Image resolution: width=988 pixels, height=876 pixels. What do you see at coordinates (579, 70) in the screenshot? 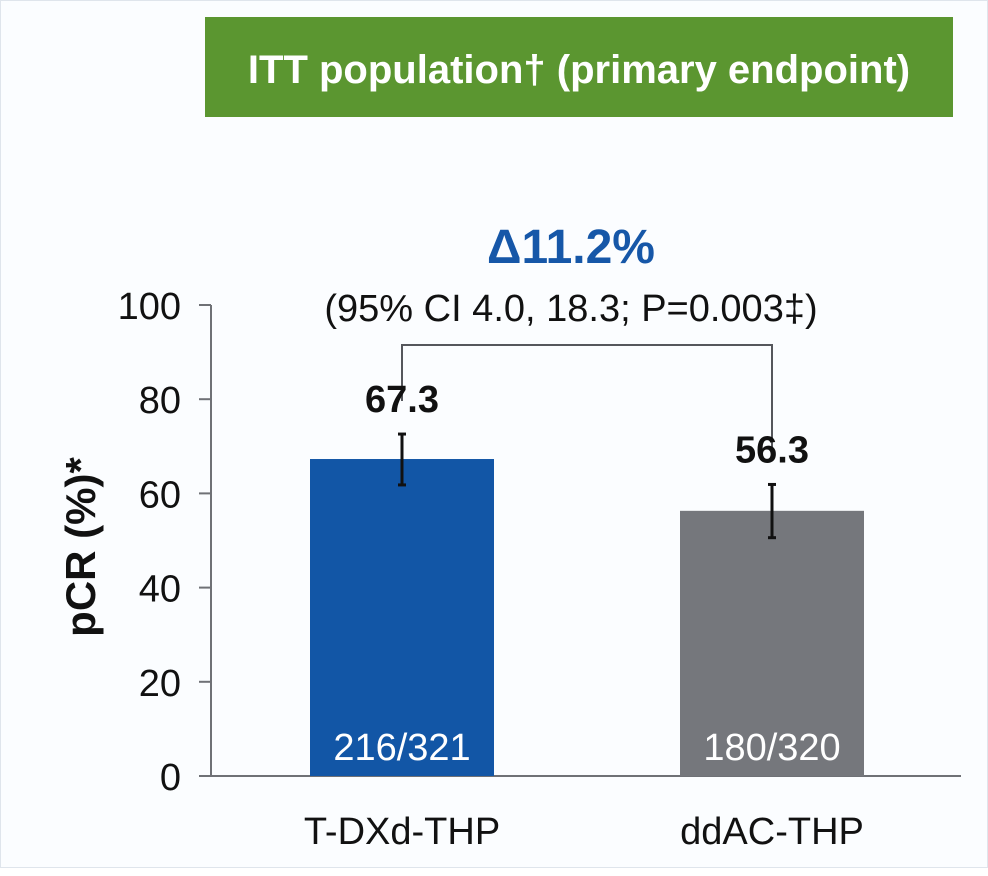
I see `chart-title: ITT population† (primary endpoint)` at bounding box center [579, 70].